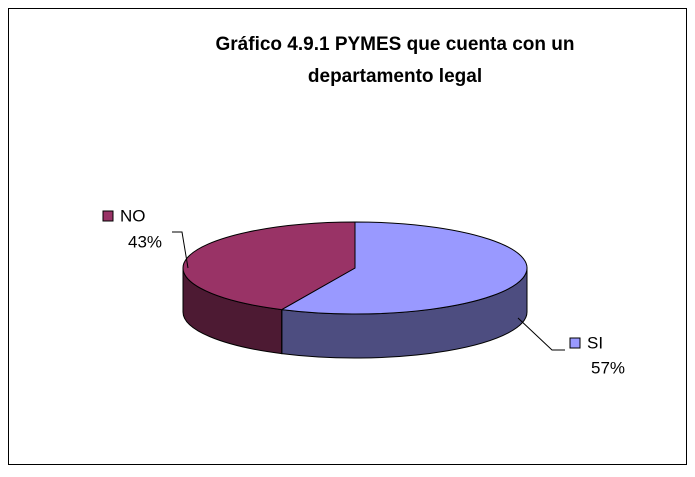 The height and width of the screenshot is (477, 695). I want to click on value-label: 57%, so click(608, 367).